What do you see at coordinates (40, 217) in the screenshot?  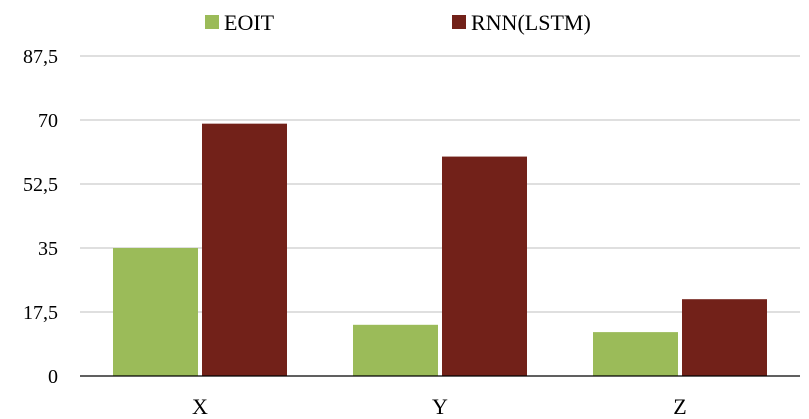 I see `y-axis-ticks: 0 17,5 35 52,5 70 87,5` at bounding box center [40, 217].